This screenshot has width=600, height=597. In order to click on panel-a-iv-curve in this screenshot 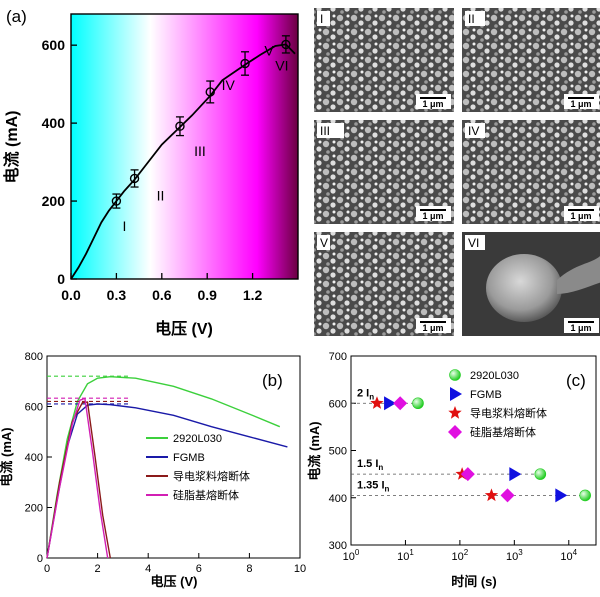, I will do `click(183, 161)`.